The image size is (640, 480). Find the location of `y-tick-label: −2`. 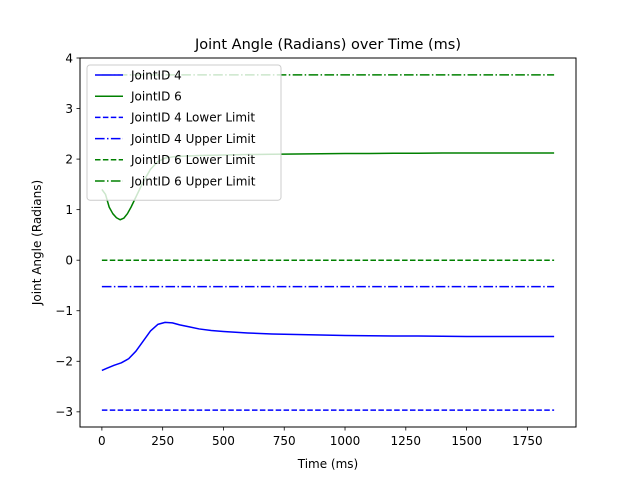

y-tick-label: −2 is located at coordinates (64, 362).